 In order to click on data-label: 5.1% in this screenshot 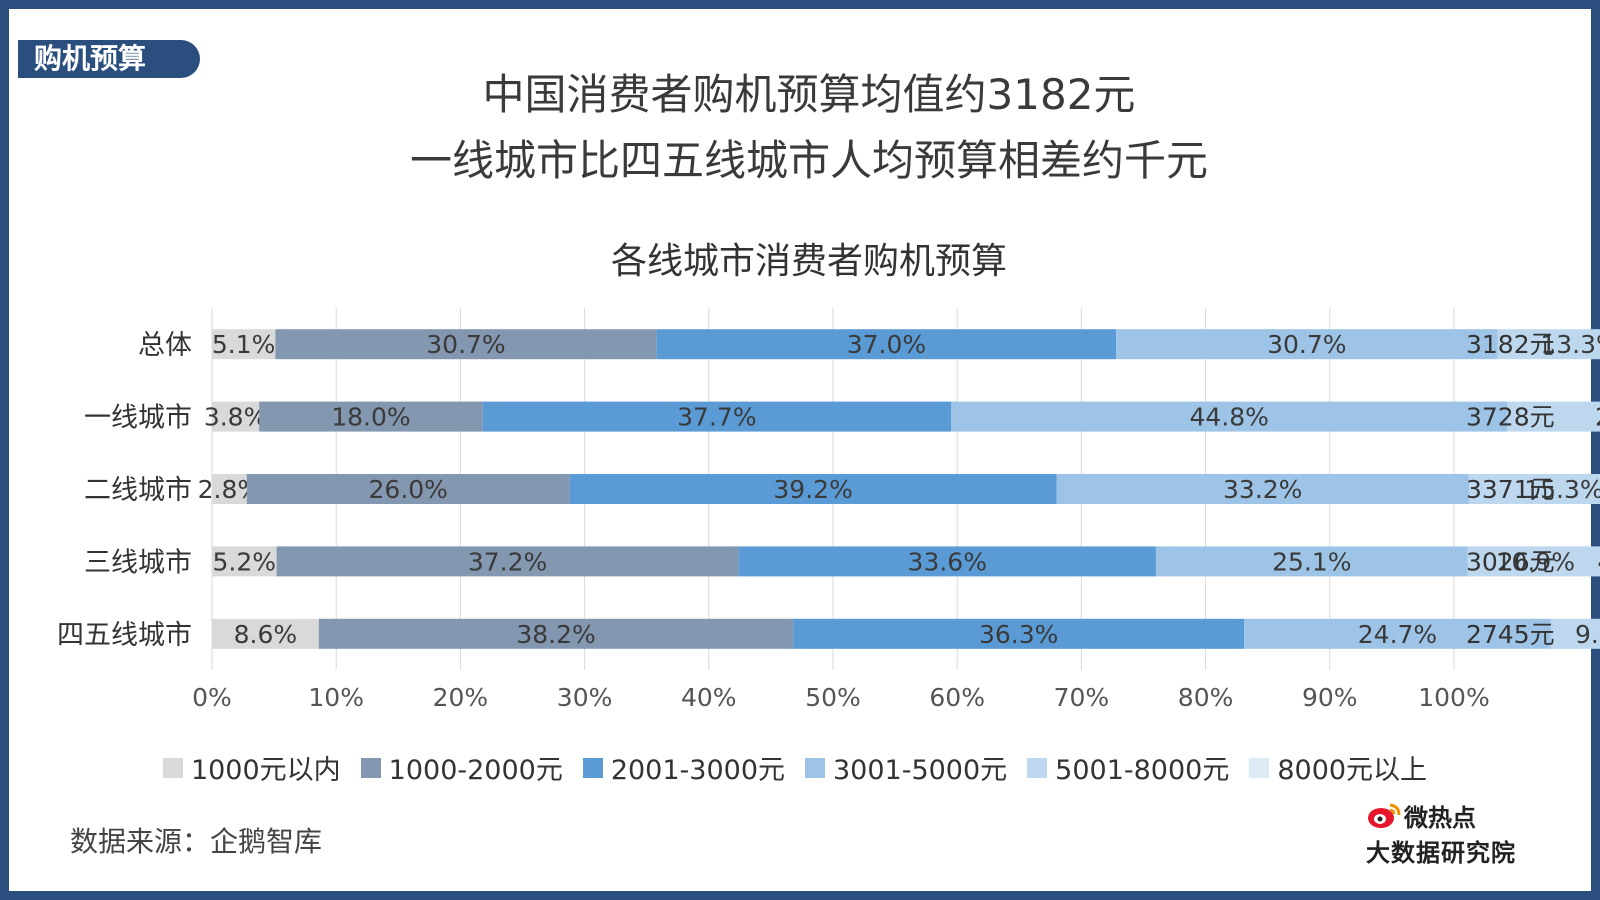, I will do `click(244, 344)`.